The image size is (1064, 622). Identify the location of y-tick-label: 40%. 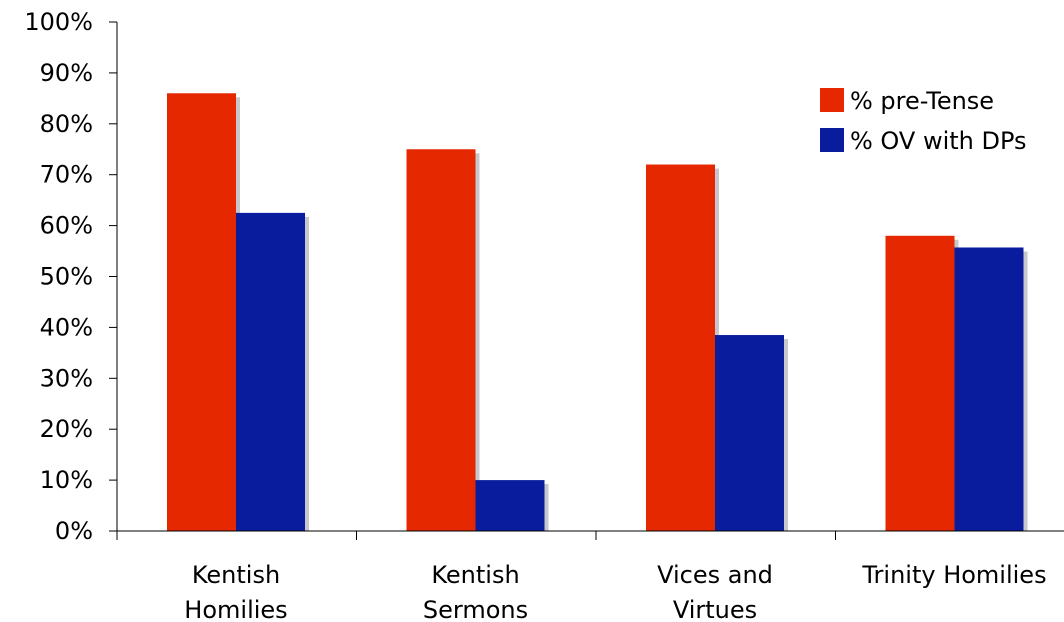
(66, 327).